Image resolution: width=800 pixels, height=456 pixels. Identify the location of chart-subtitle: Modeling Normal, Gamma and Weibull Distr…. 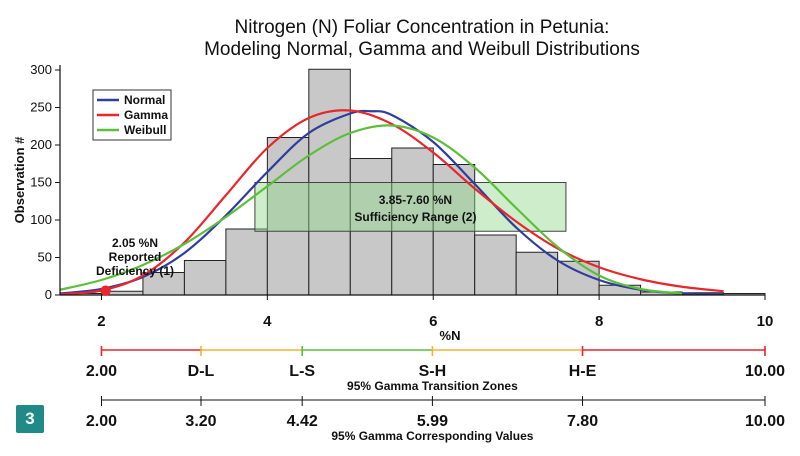
(422, 49).